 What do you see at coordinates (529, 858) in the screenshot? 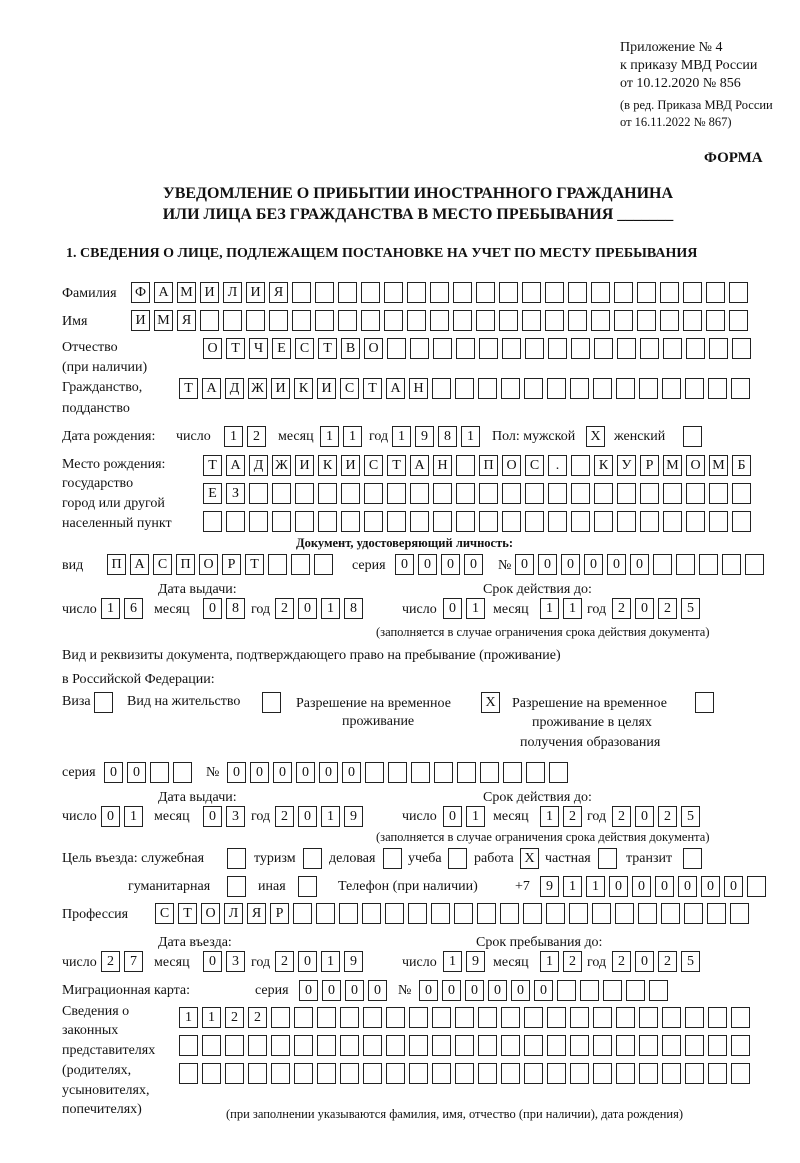
I see `char-box: X` at bounding box center [529, 858].